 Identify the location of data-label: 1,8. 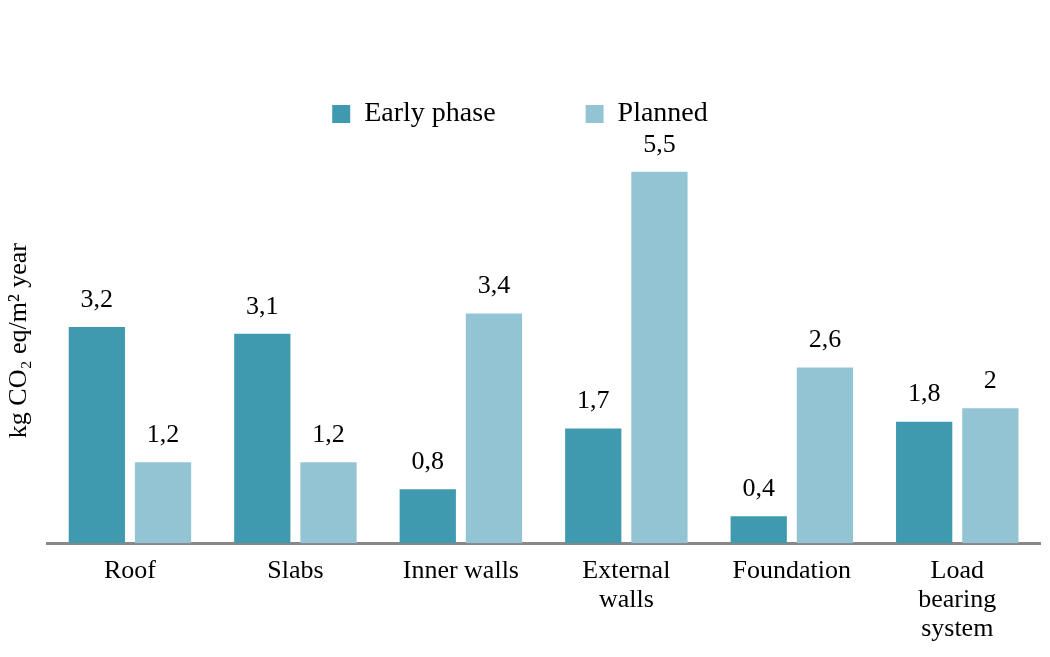
(924, 393).